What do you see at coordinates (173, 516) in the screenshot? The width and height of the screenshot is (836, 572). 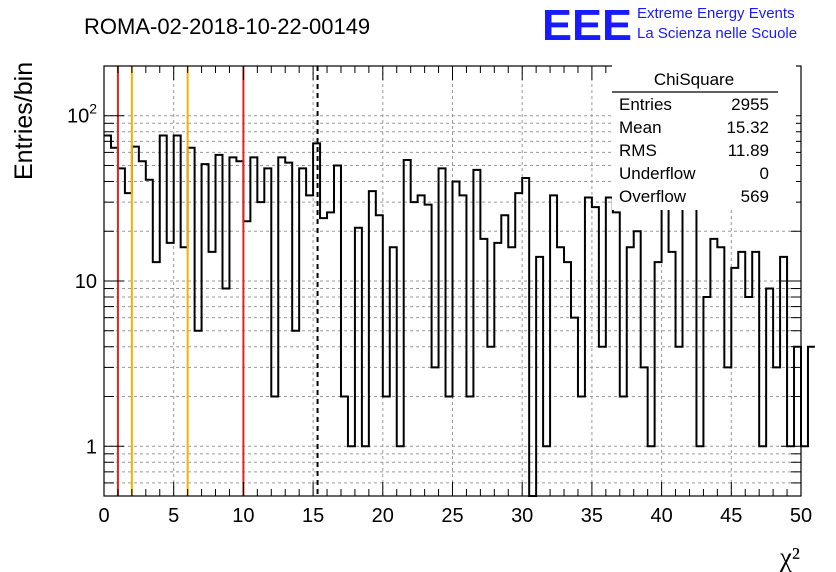 I see `x-tick-label: 5` at bounding box center [173, 516].